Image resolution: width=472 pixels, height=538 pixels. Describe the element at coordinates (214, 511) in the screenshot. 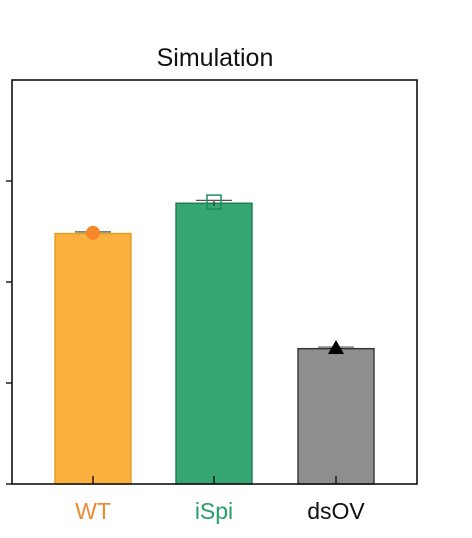

I see `x-tick-label-ispi: iSpi` at that location.